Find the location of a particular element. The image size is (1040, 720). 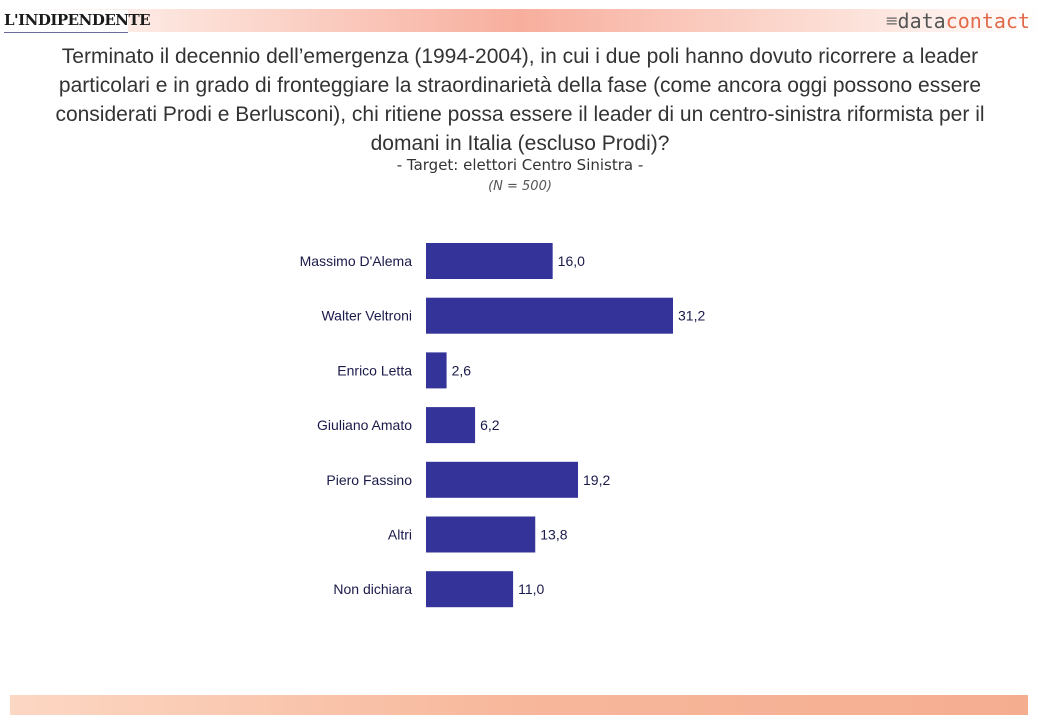

category-label: Massimo D'Alema is located at coordinates (356, 261).